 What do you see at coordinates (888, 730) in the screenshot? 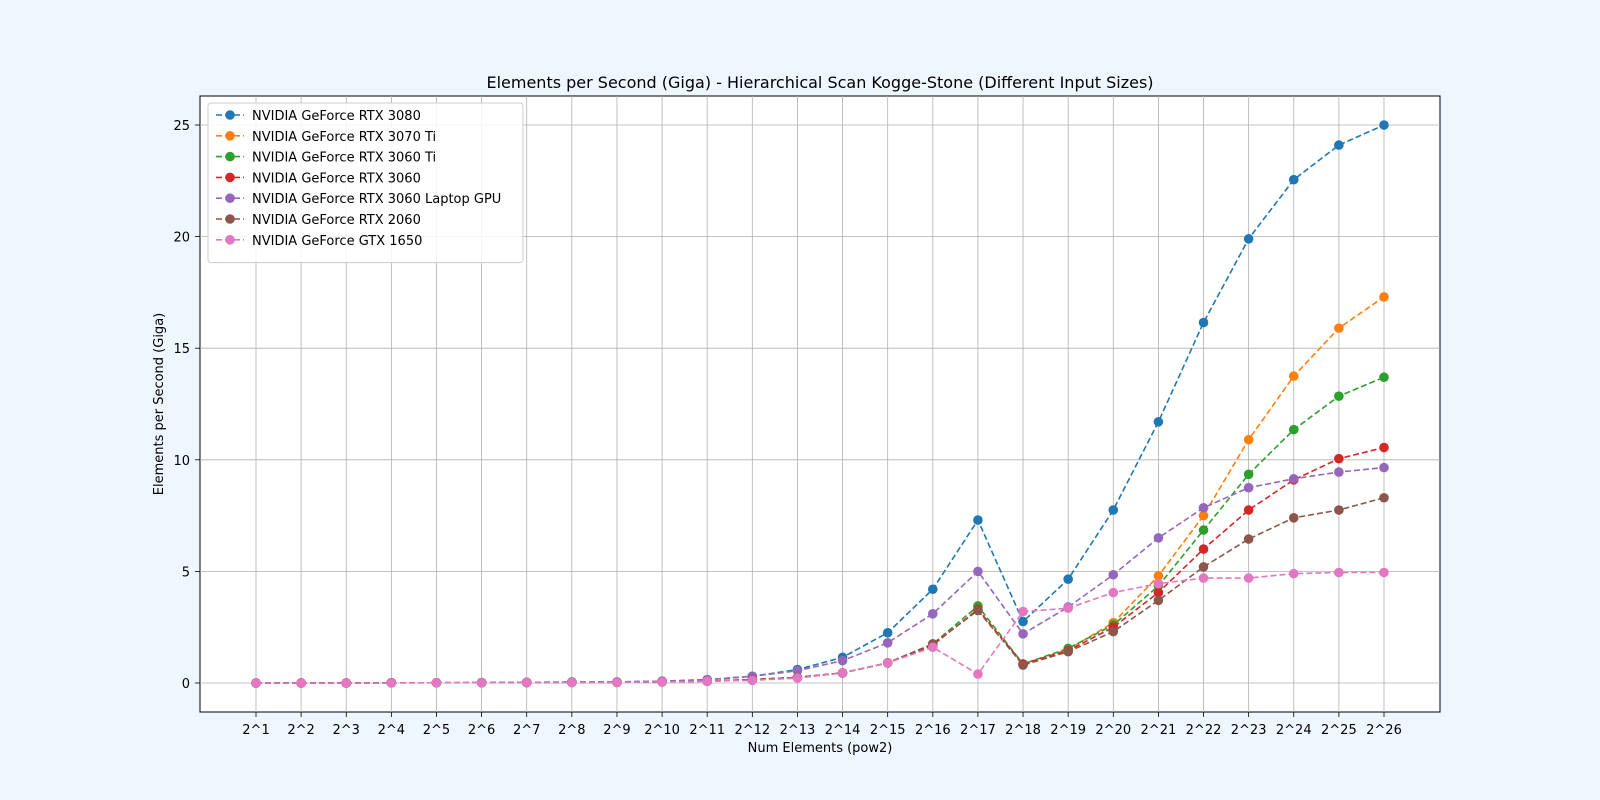
I see `x-tick-label: 2^15` at bounding box center [888, 730].